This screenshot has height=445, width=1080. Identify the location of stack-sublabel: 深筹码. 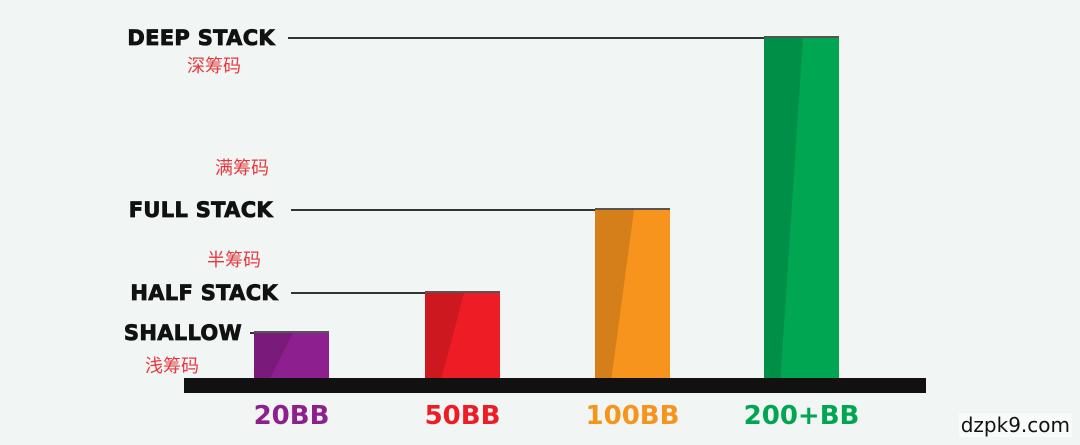
(214, 66).